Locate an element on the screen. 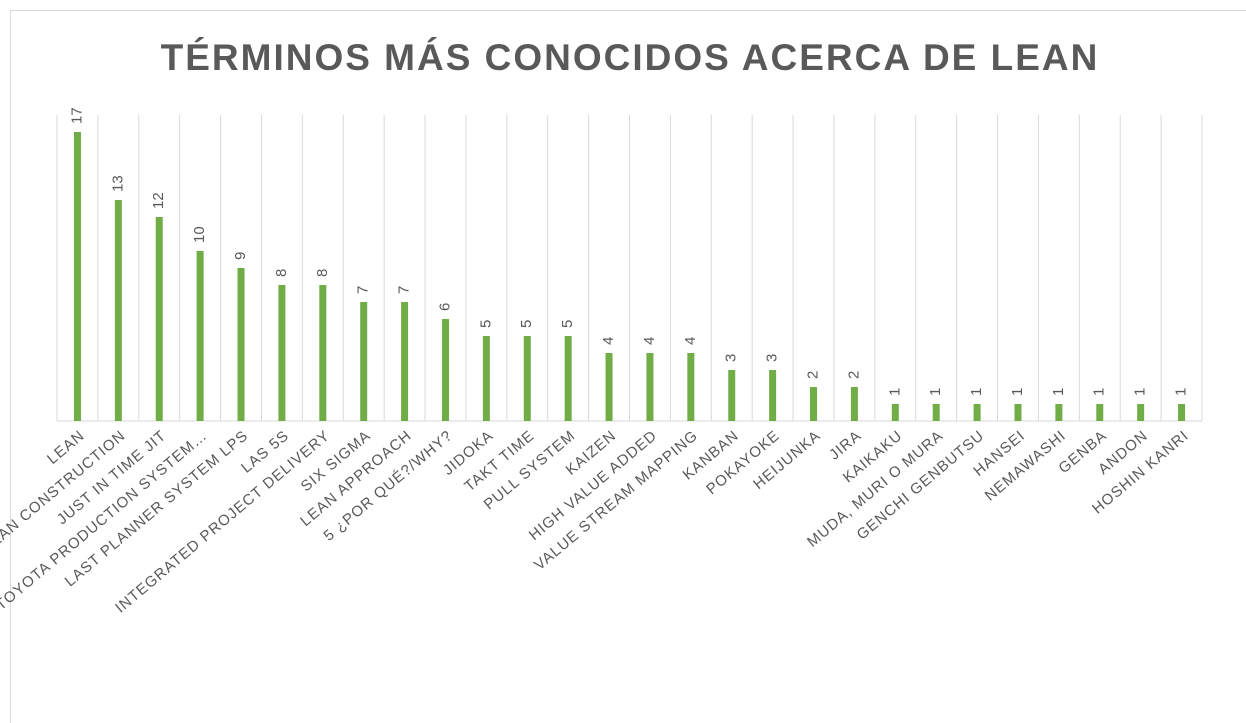 This screenshot has height=723, width=1246. value-label: 6 is located at coordinates (444, 307).